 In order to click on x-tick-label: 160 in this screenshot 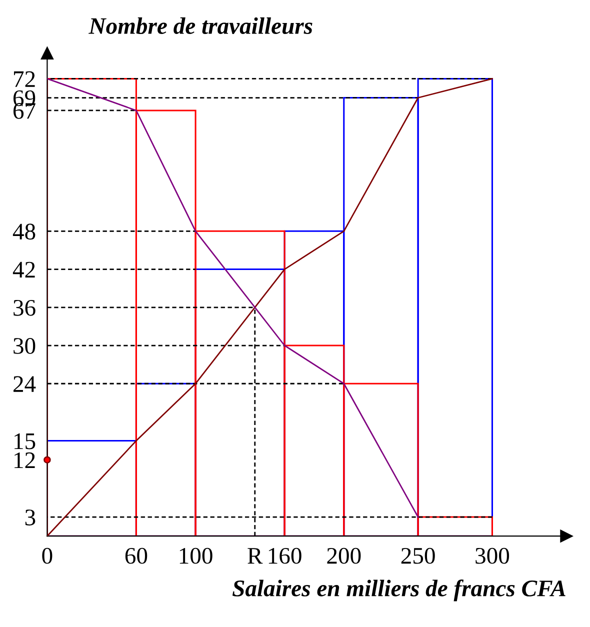, I will do `click(285, 556)`.